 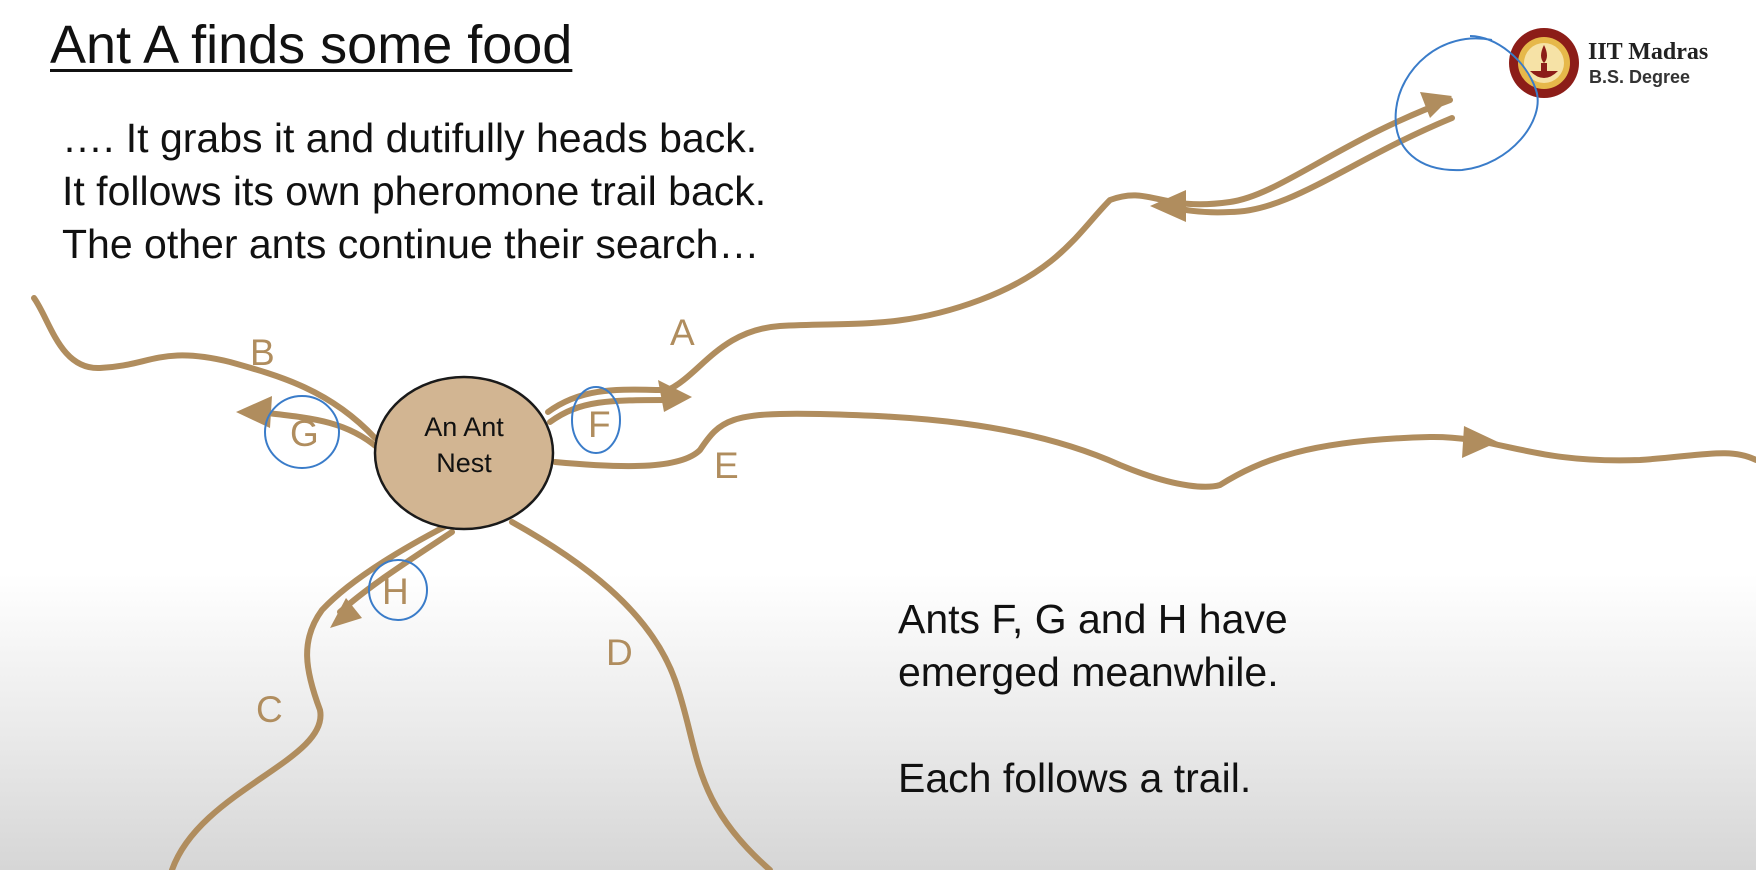 I want to click on trail-a-return, so click(x=1306, y=165).